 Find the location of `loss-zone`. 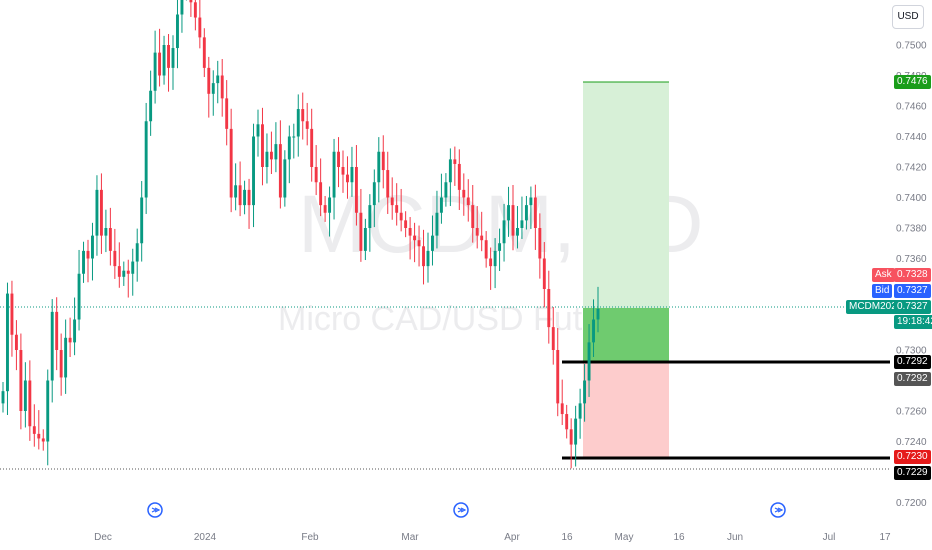

loss-zone is located at coordinates (626, 410).